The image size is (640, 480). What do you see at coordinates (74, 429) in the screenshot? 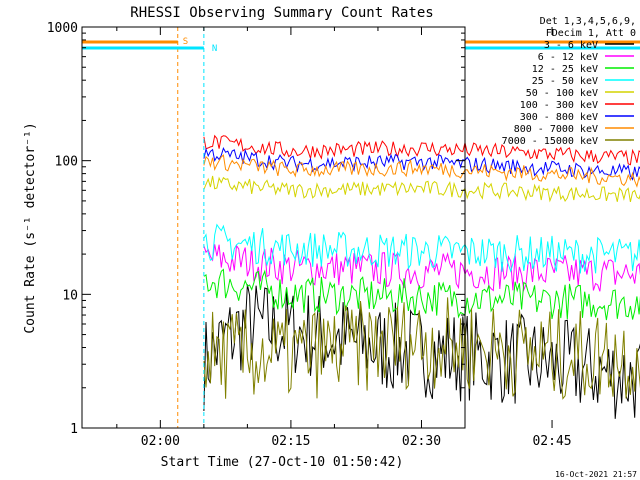
I see `y-tick-label: 1` at bounding box center [74, 429].